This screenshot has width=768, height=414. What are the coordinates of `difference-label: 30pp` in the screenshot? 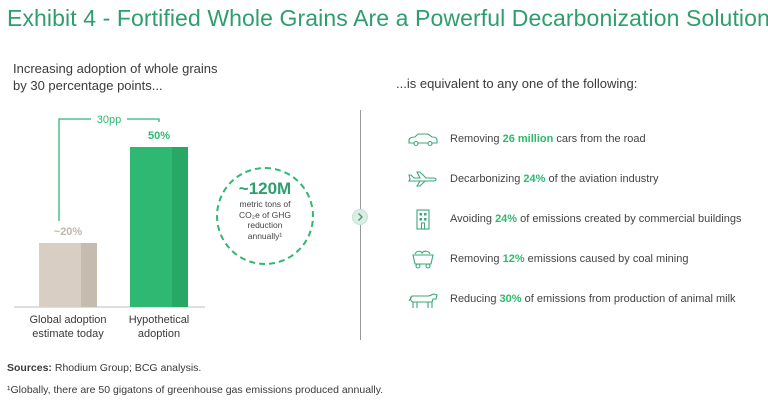 It's located at (109, 120).